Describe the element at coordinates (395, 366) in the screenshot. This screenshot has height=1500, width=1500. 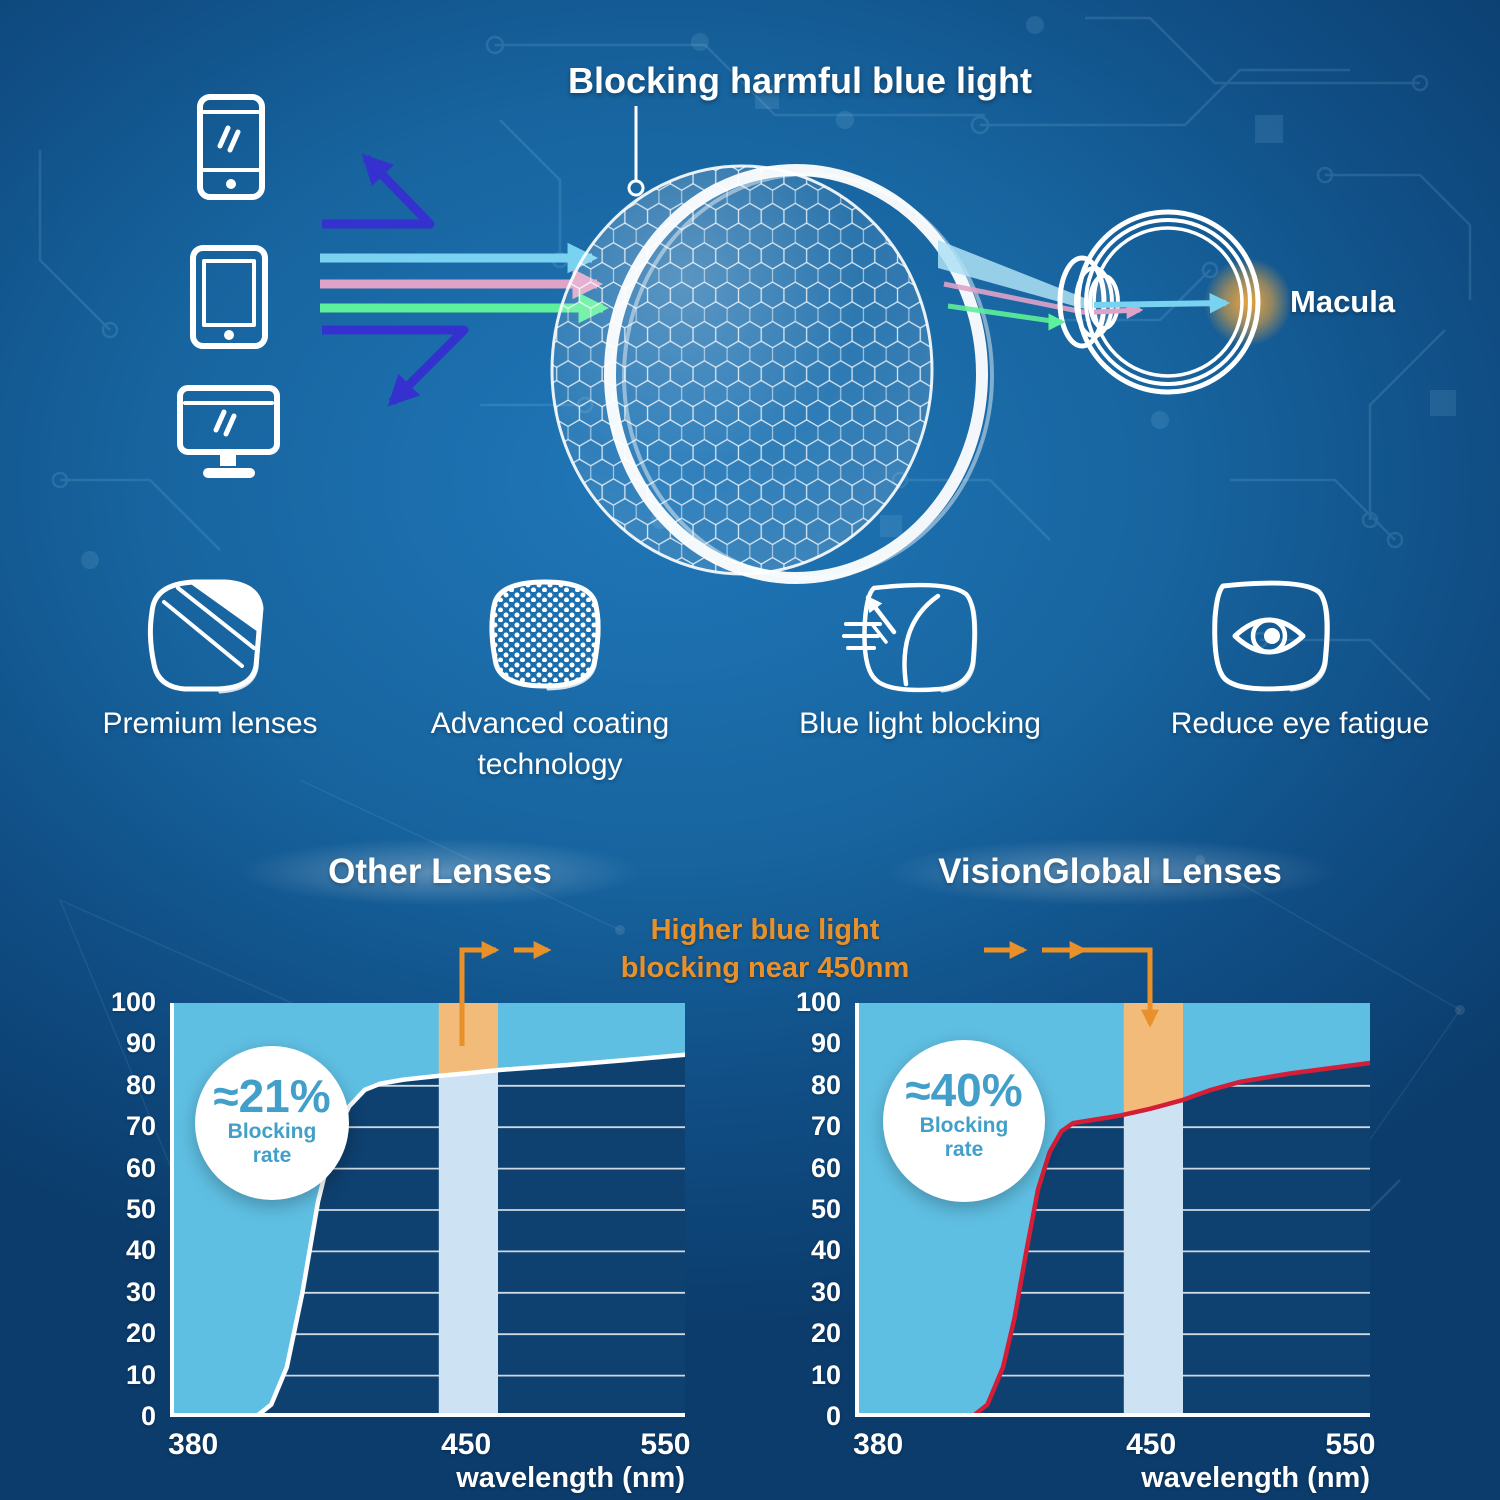
I see `reflected-ray-down-arrow` at that location.